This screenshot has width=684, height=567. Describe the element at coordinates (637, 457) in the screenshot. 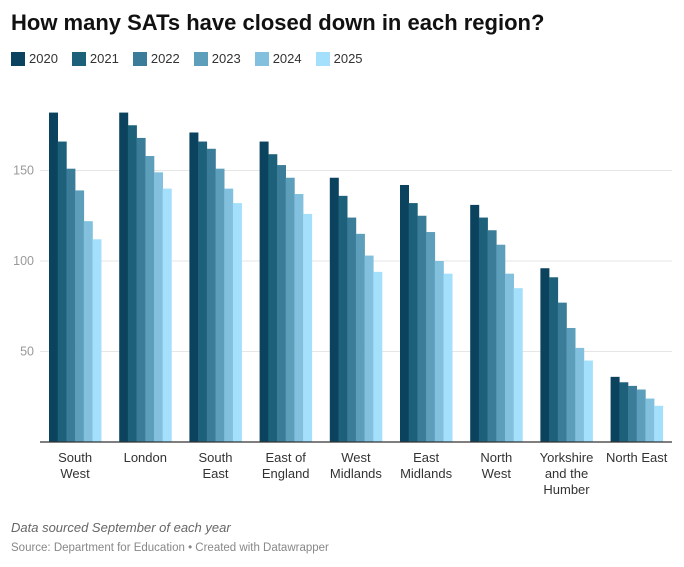

I see `x-tick-label: North East` at that location.